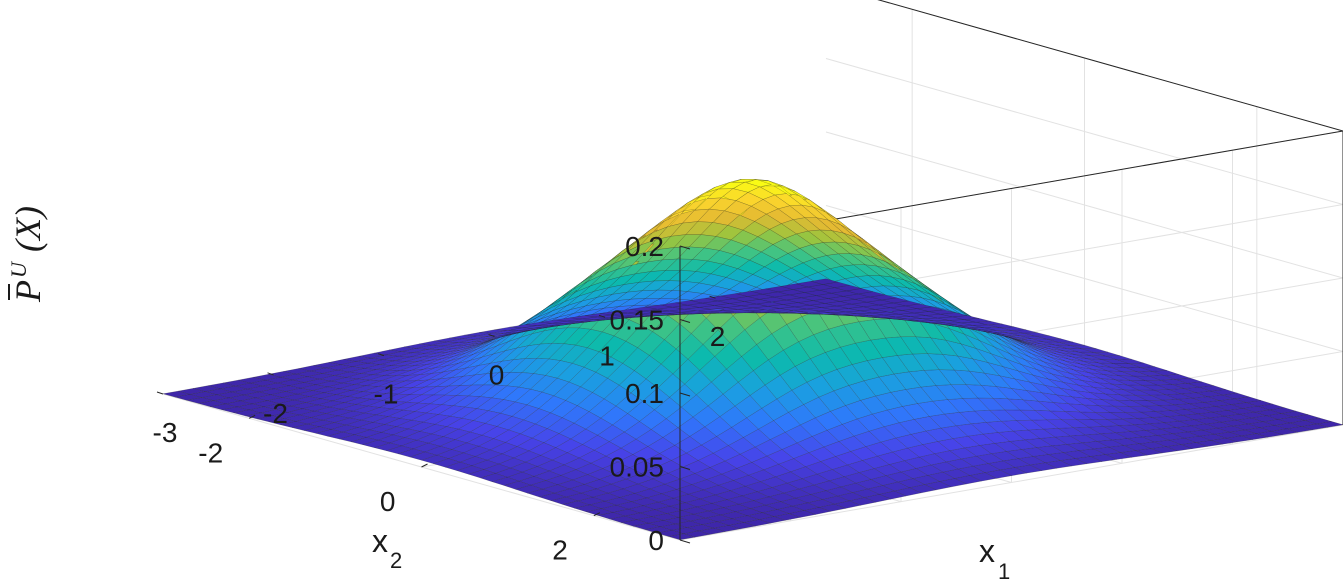 Image resolution: width=1343 pixels, height=585 pixels. What do you see at coordinates (275, 413) in the screenshot?
I see `x-tick-label: -2` at bounding box center [275, 413].